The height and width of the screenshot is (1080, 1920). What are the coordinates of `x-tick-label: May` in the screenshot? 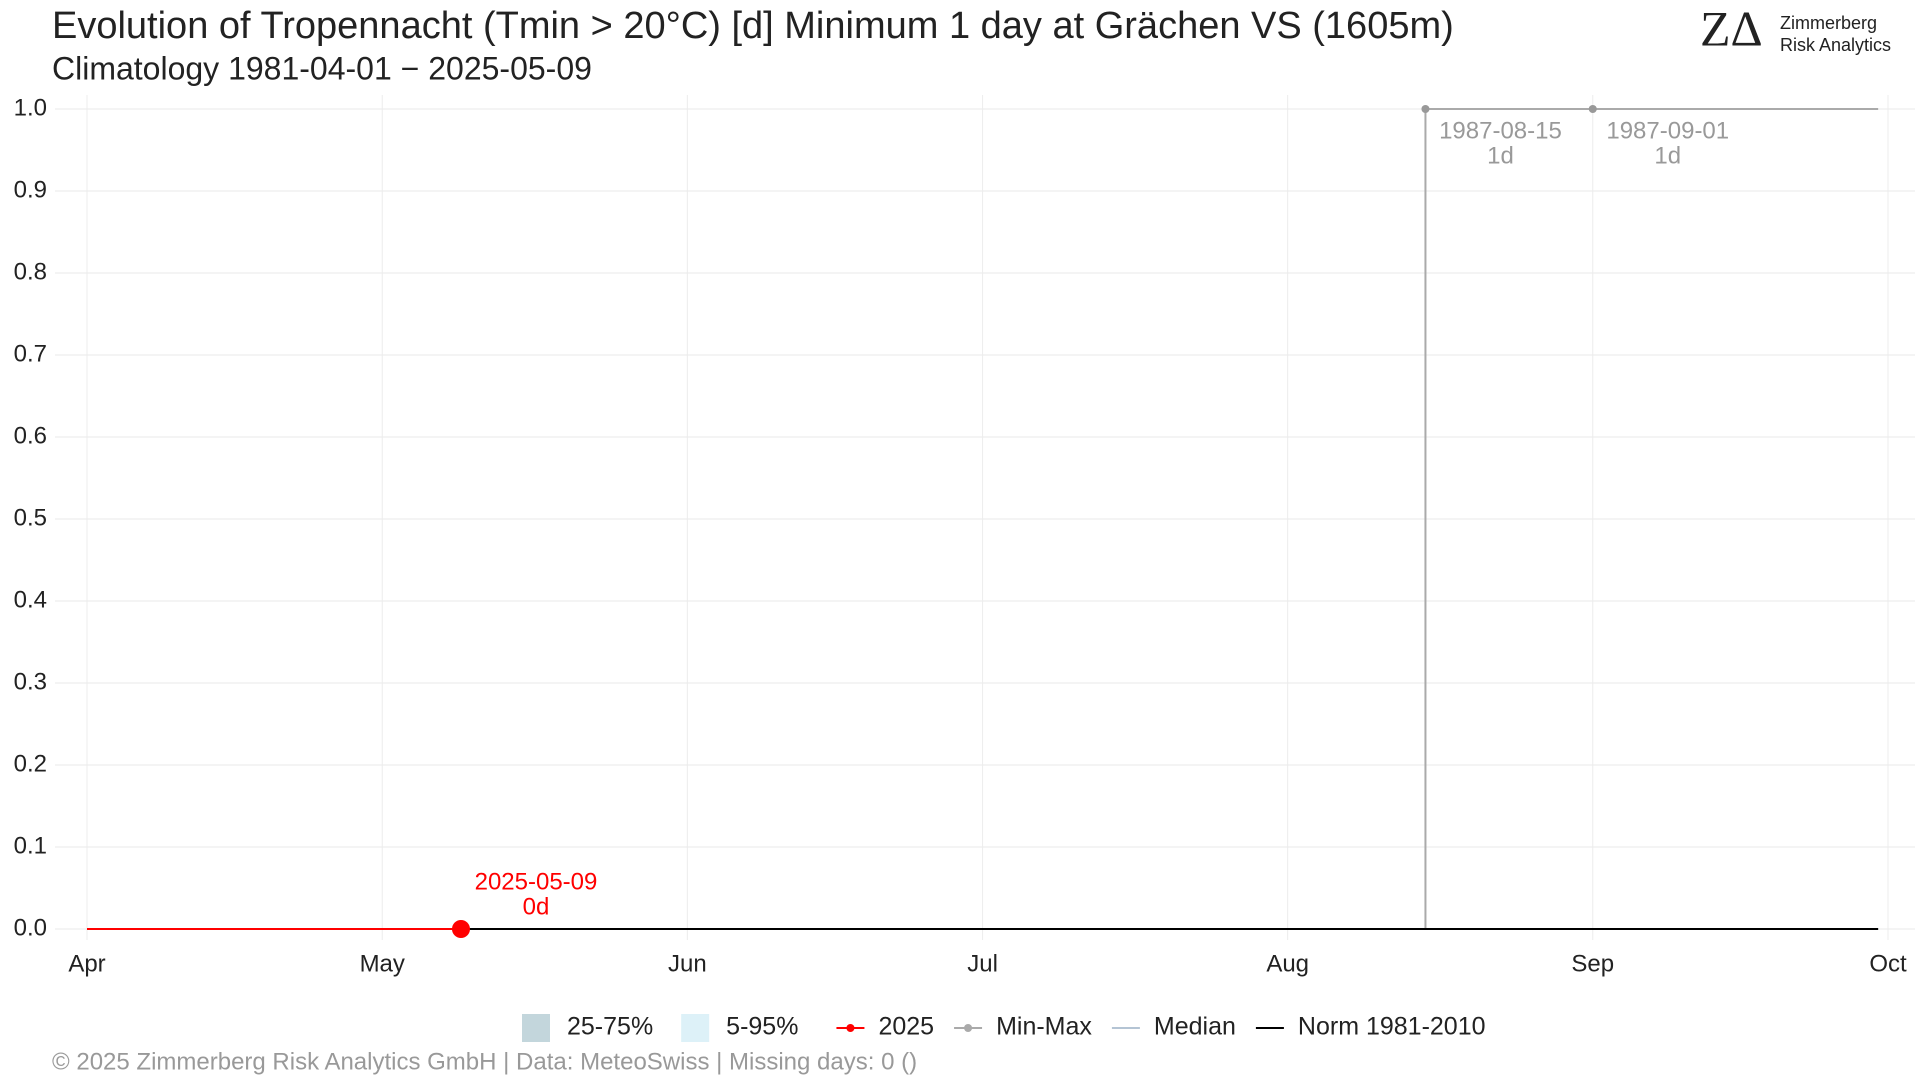 It's located at (382, 963).